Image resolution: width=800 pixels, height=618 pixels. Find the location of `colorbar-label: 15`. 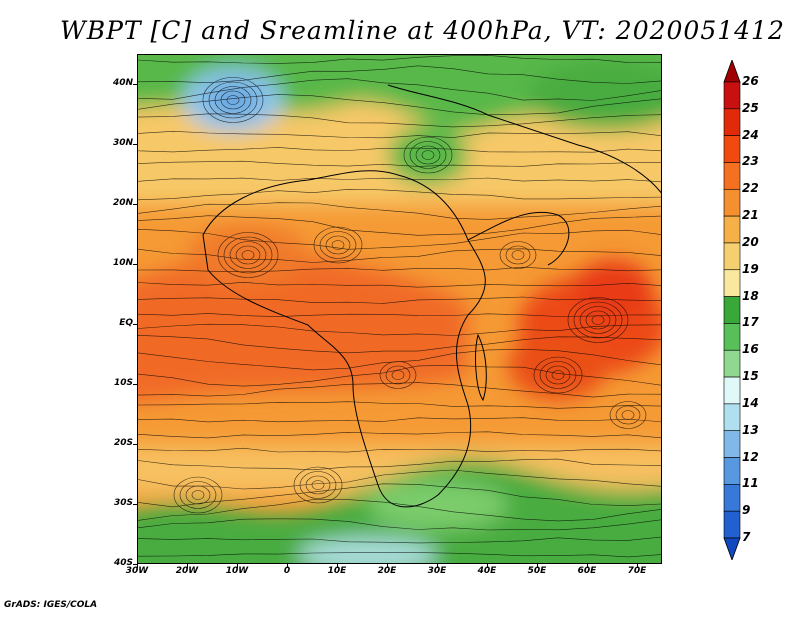

colorbar-label: 15 is located at coordinates (750, 376).